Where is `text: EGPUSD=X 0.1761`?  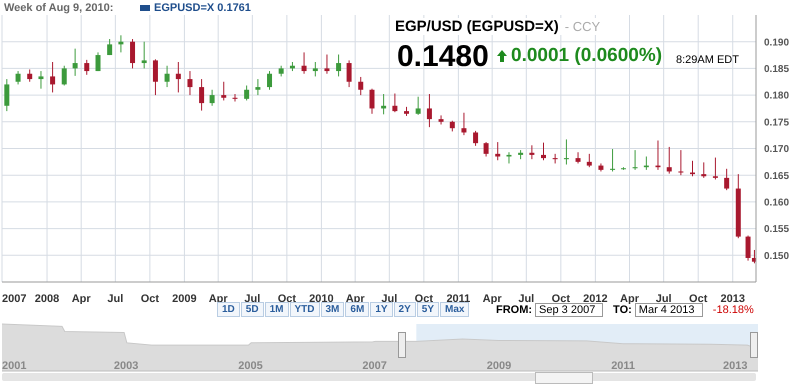 text: EGPUSD=X 0.1761 is located at coordinates (202, 8).